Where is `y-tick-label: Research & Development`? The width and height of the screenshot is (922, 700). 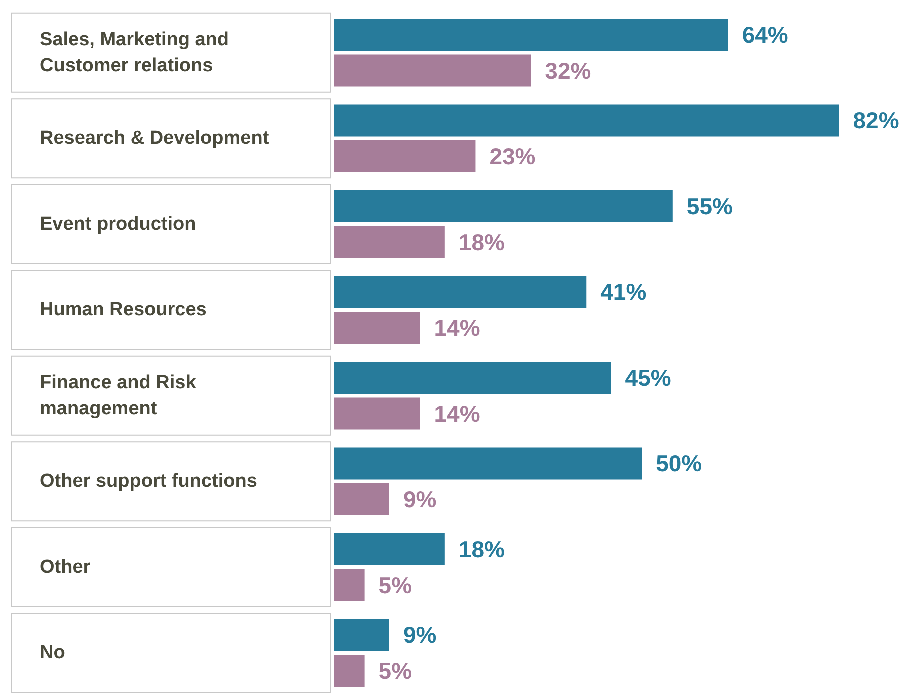 y-tick-label: Research & Development is located at coordinates (155, 139).